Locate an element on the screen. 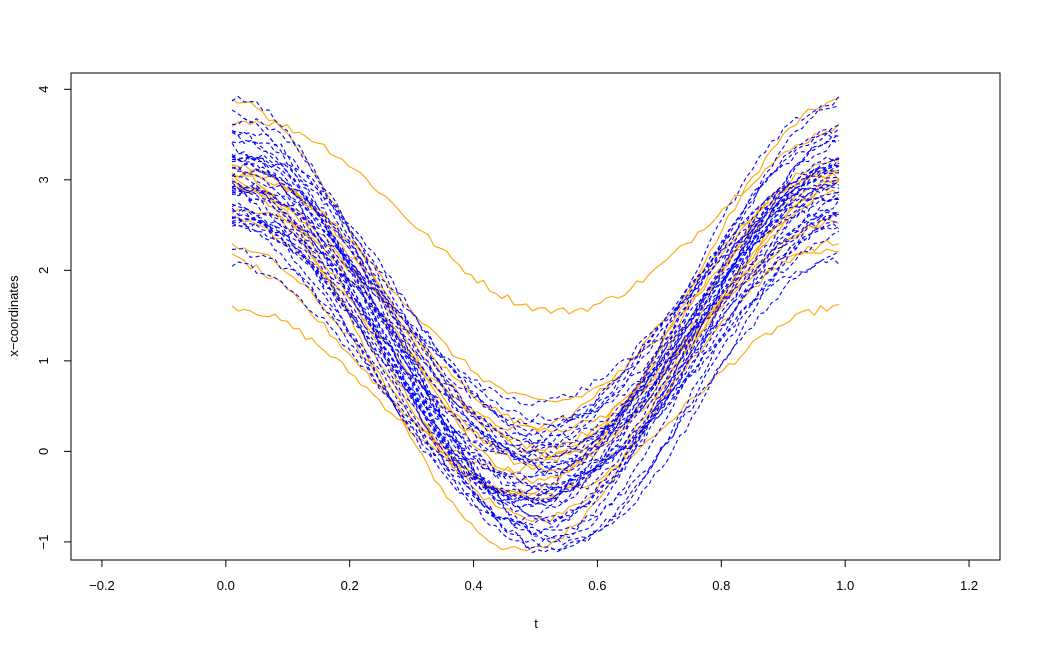 Image resolution: width=1038 pixels, height=656 pixels. x-tick-label: 0.8 is located at coordinates (721, 585).